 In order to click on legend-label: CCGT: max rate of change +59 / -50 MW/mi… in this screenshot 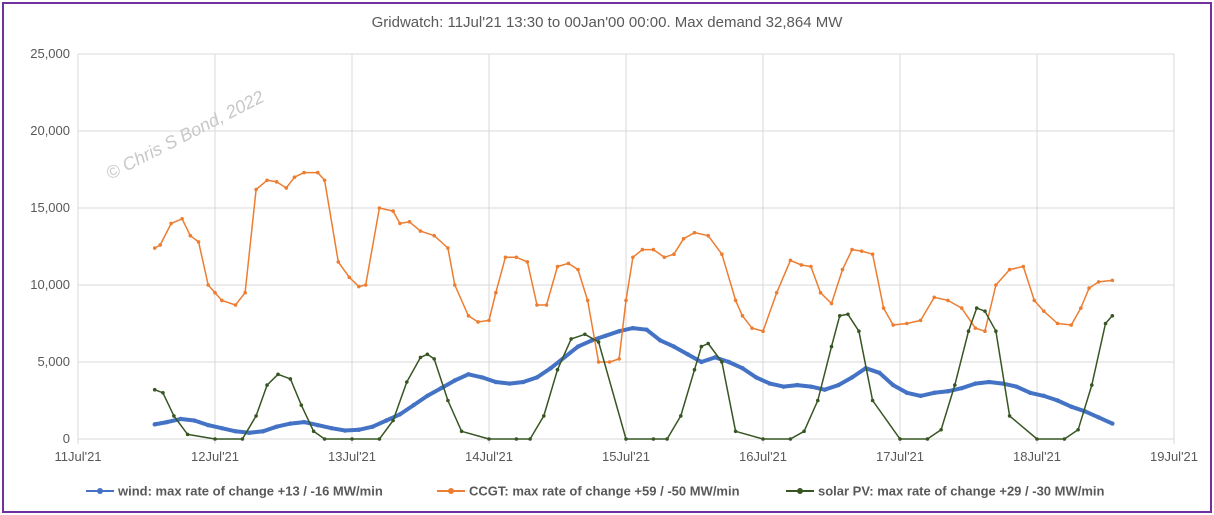, I will do `click(604, 491)`.